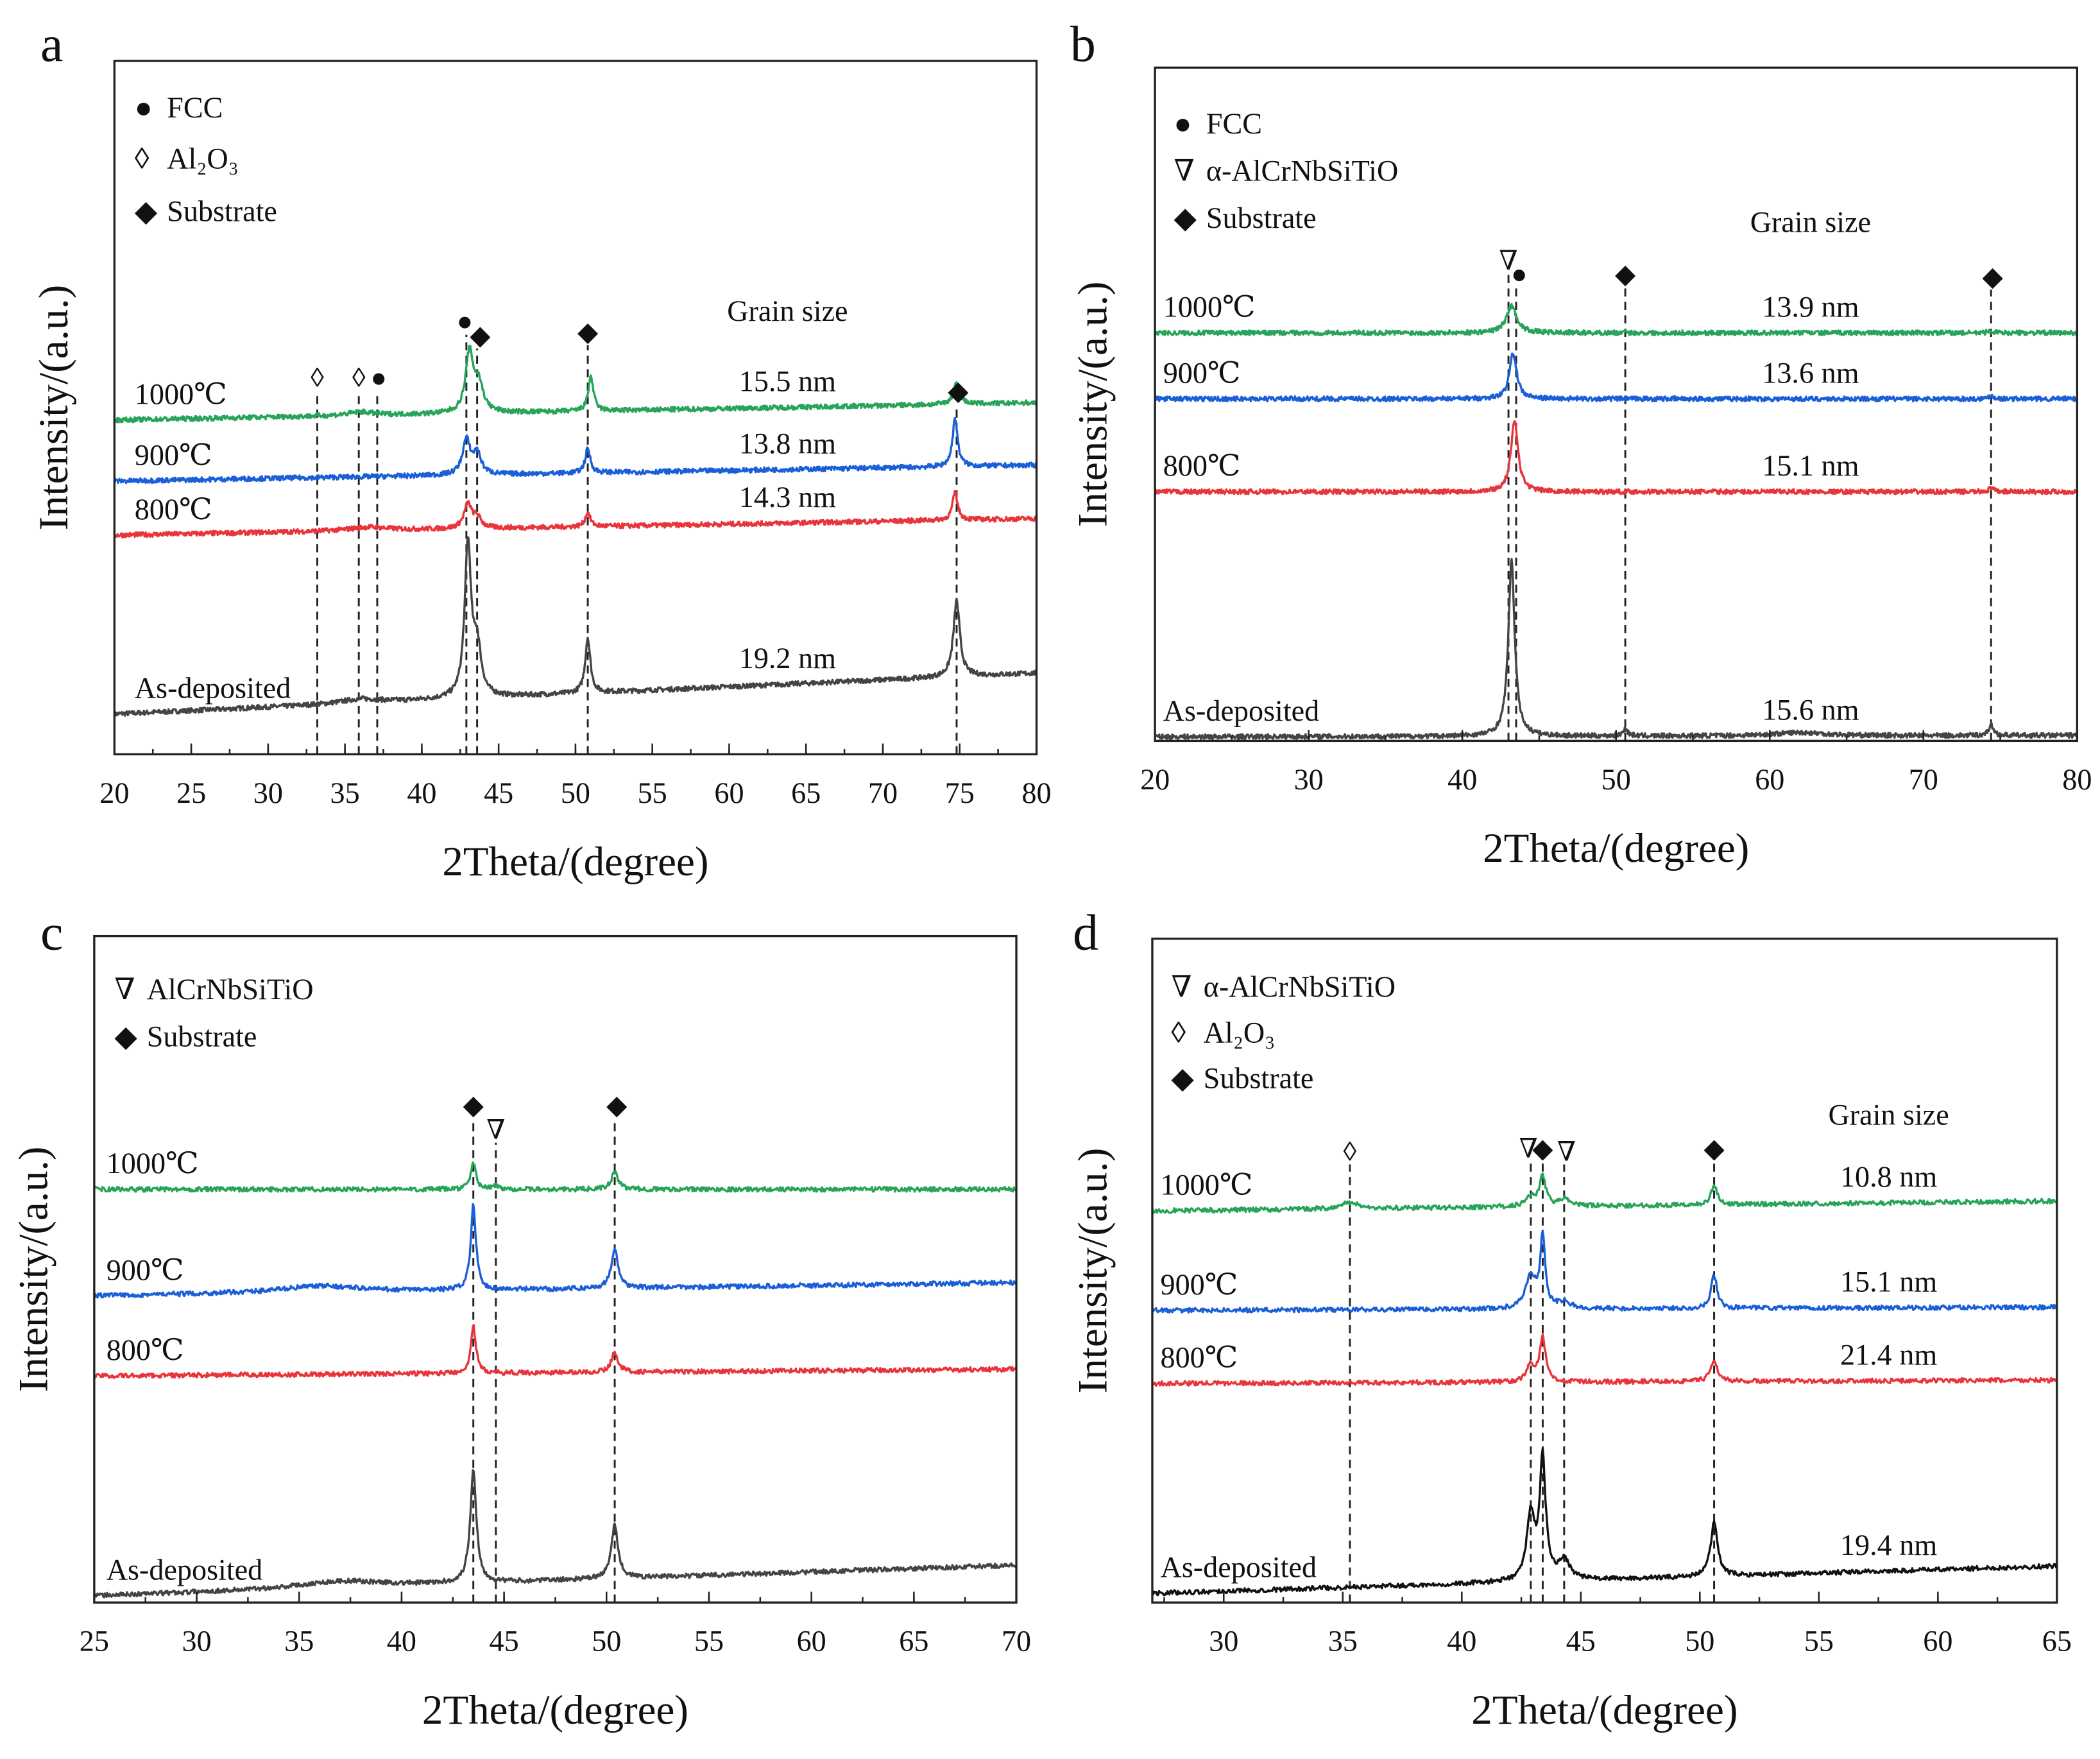 The height and width of the screenshot is (1759, 2100). What do you see at coordinates (1888, 1545) in the screenshot?
I see `grain-size-label: 19.4 nm` at bounding box center [1888, 1545].